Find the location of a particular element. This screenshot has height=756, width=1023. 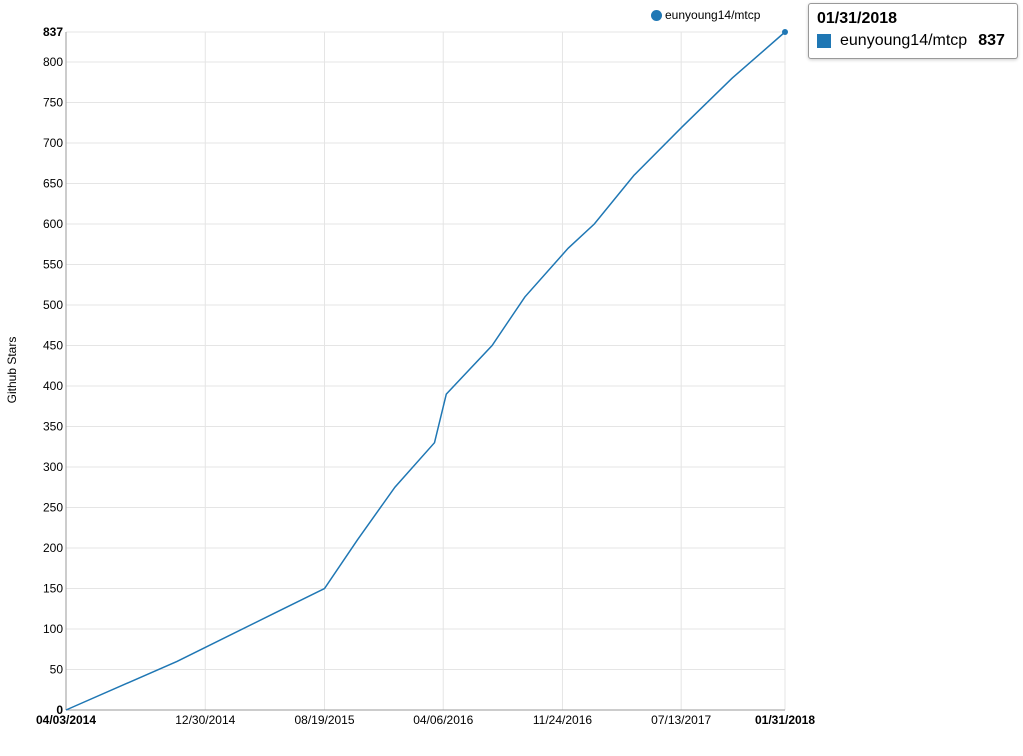

y-tick-label: 500 is located at coordinates (53, 305).